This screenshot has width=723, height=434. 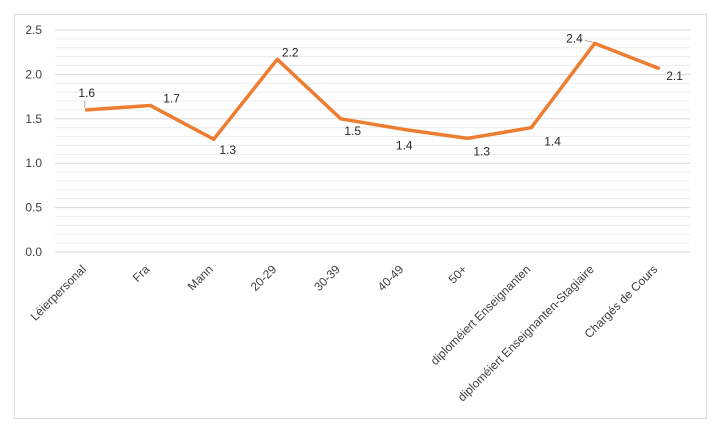 What do you see at coordinates (352, 131) in the screenshot?
I see `data-label: 1.5` at bounding box center [352, 131].